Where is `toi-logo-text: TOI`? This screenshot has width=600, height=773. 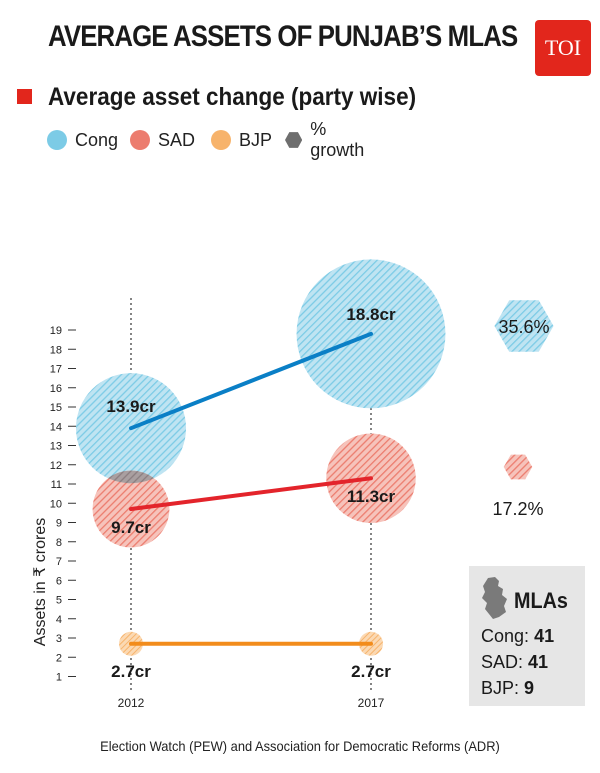 toi-logo-text: TOI is located at coordinates (563, 47).